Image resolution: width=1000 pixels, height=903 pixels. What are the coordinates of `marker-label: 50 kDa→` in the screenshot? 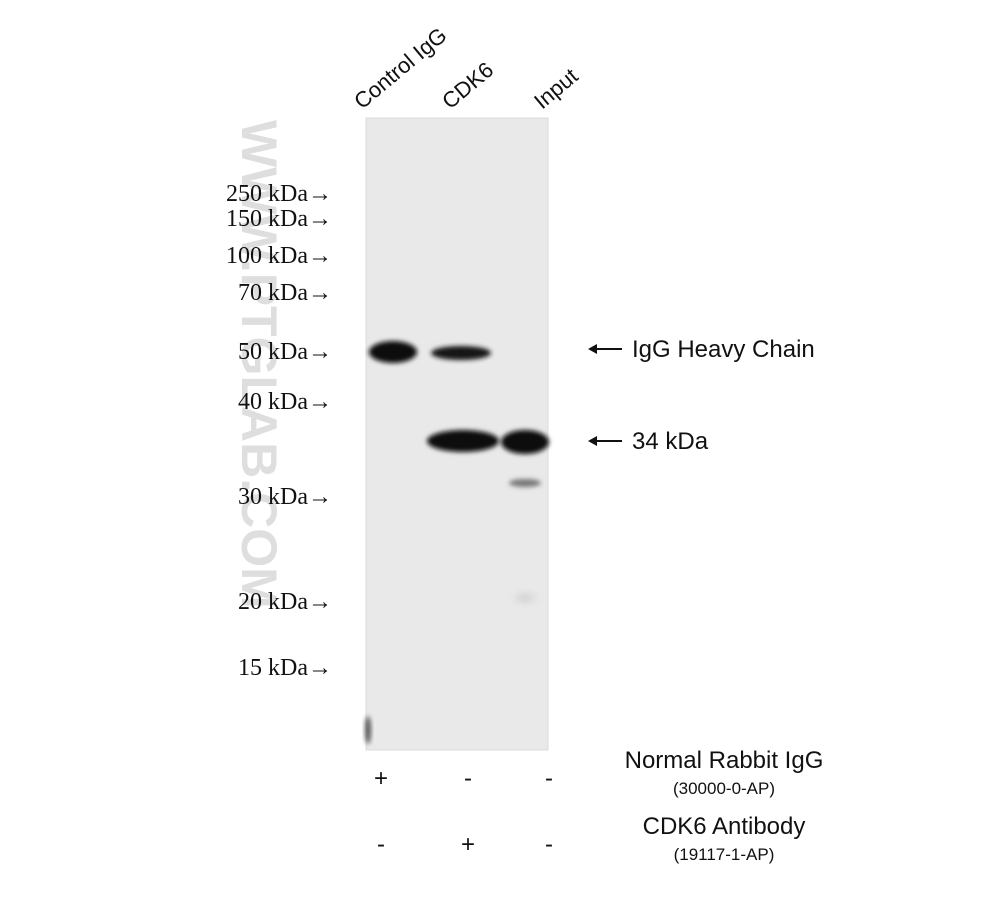 It's located at (285, 352).